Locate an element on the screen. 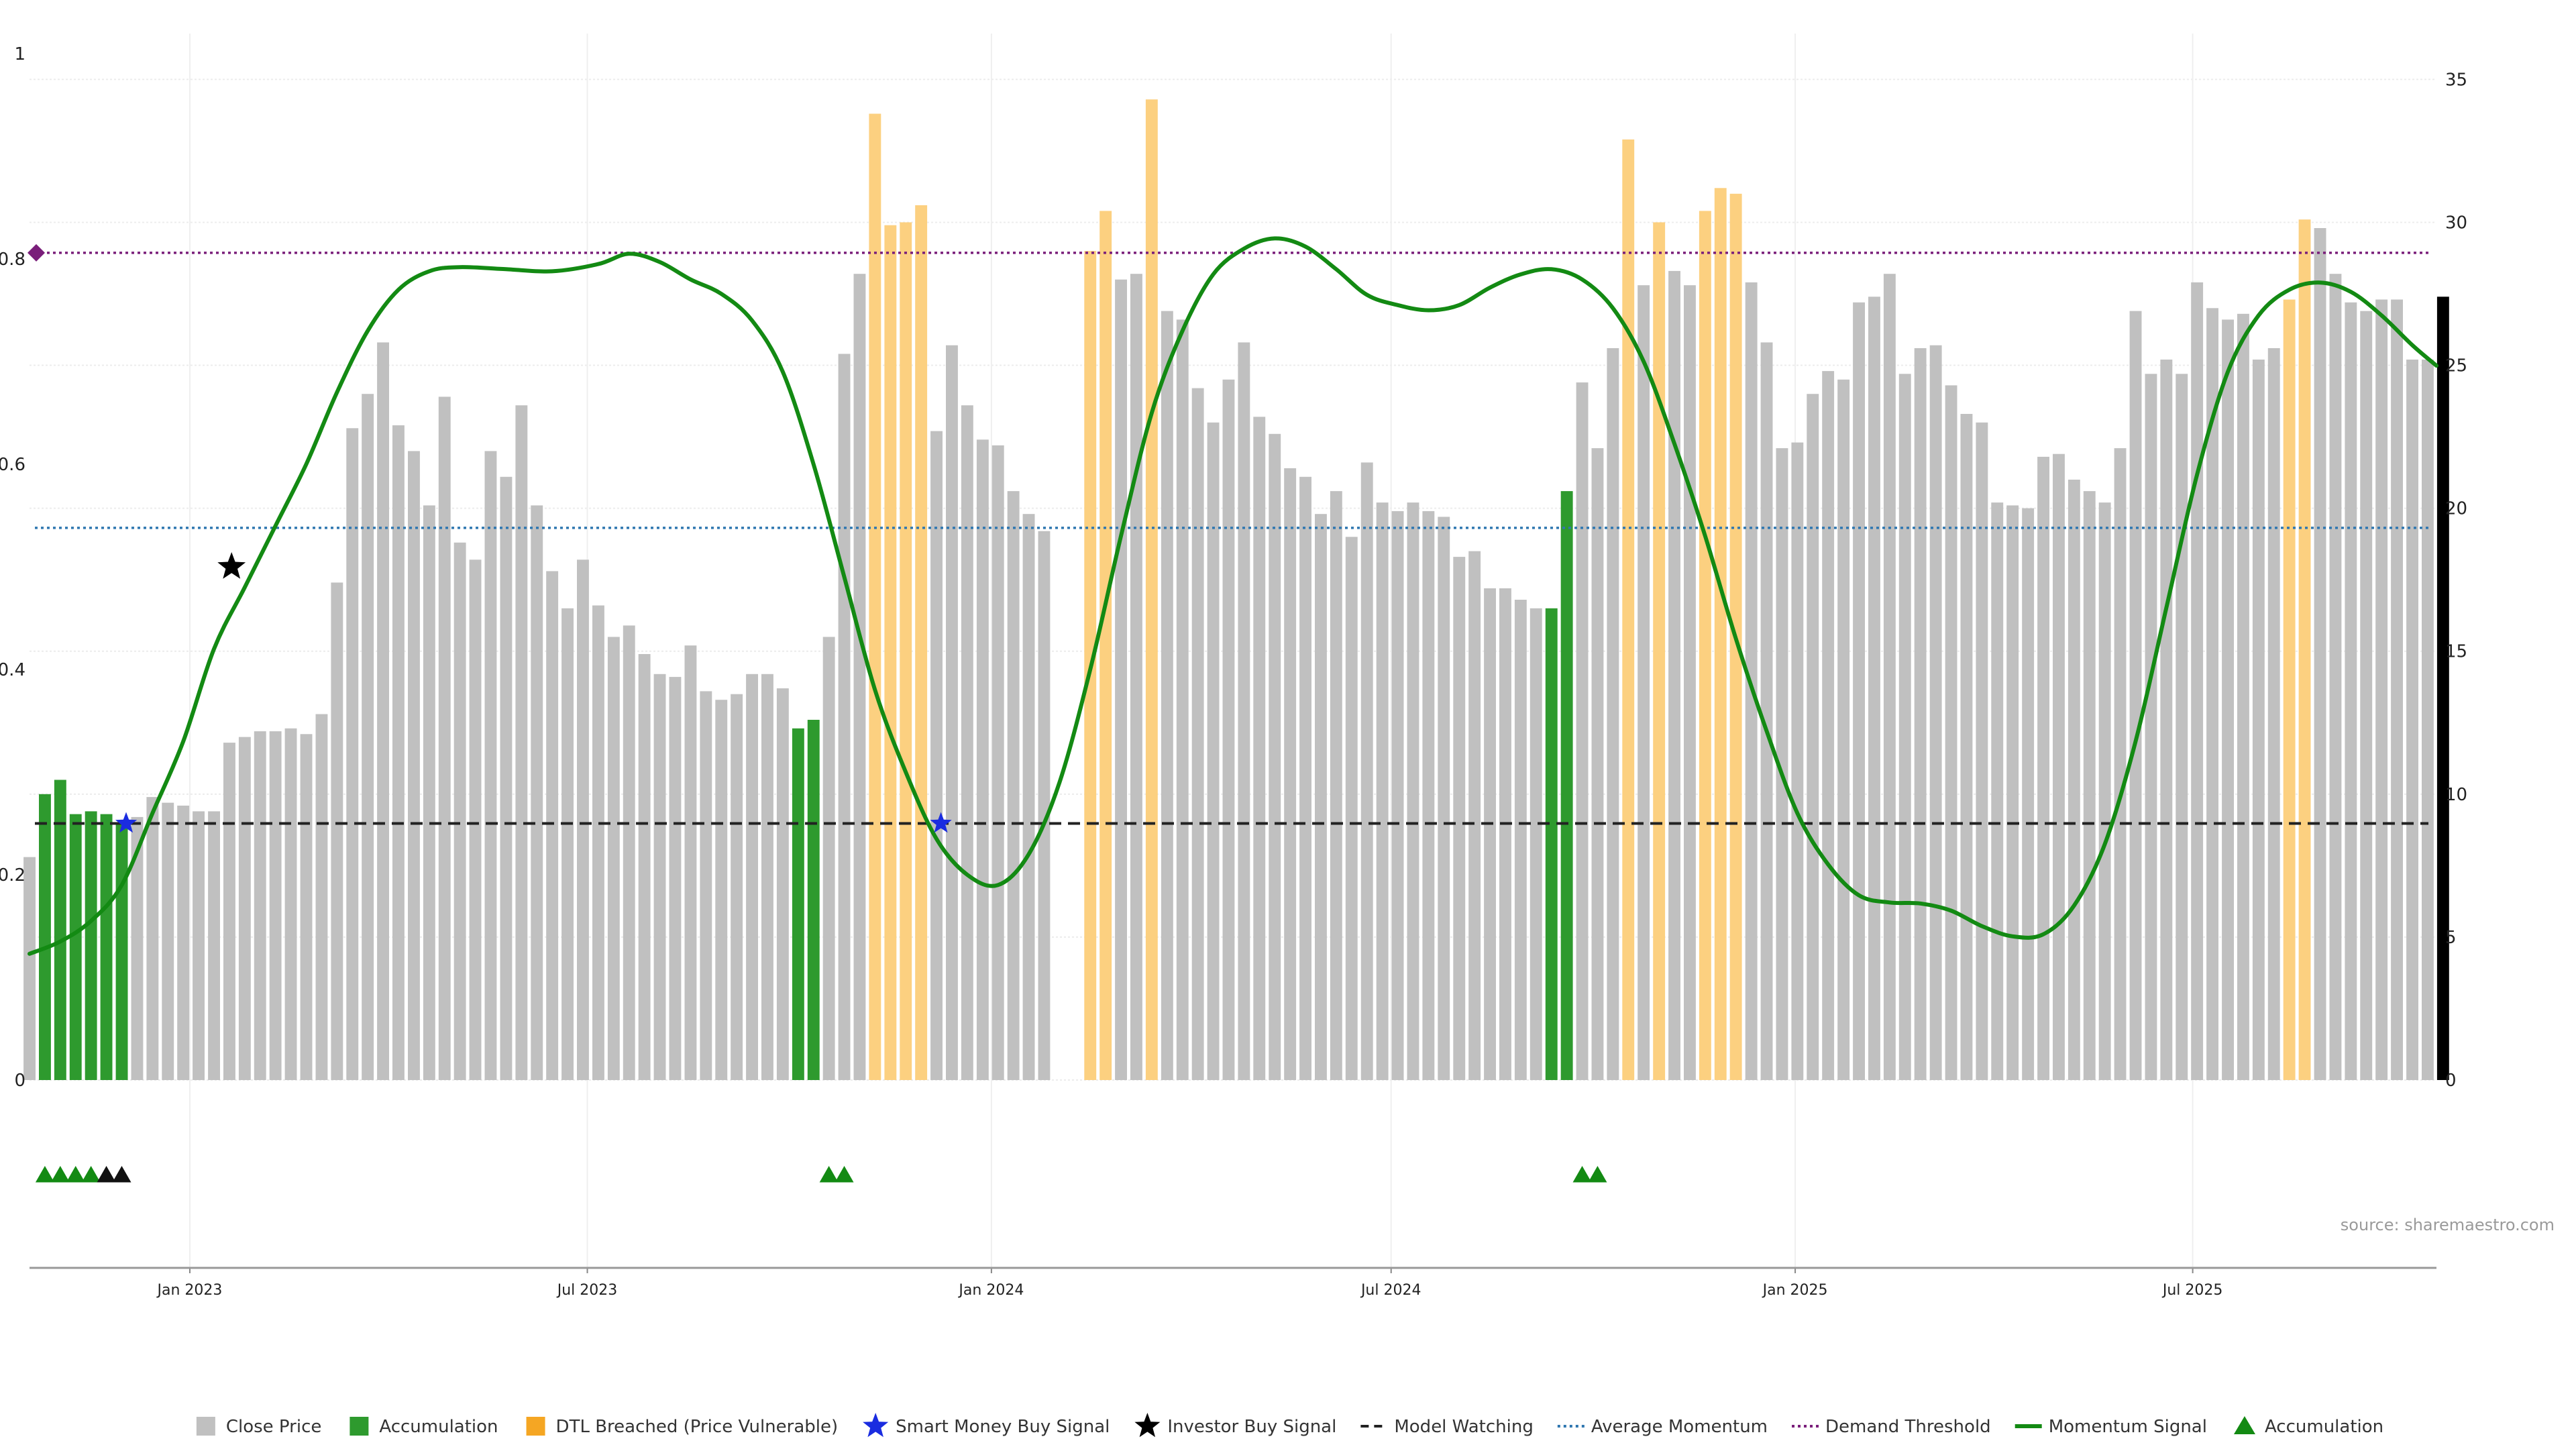 The image size is (2576, 1449). x-tick-label: Jan 2025 is located at coordinates (1795, 1290).